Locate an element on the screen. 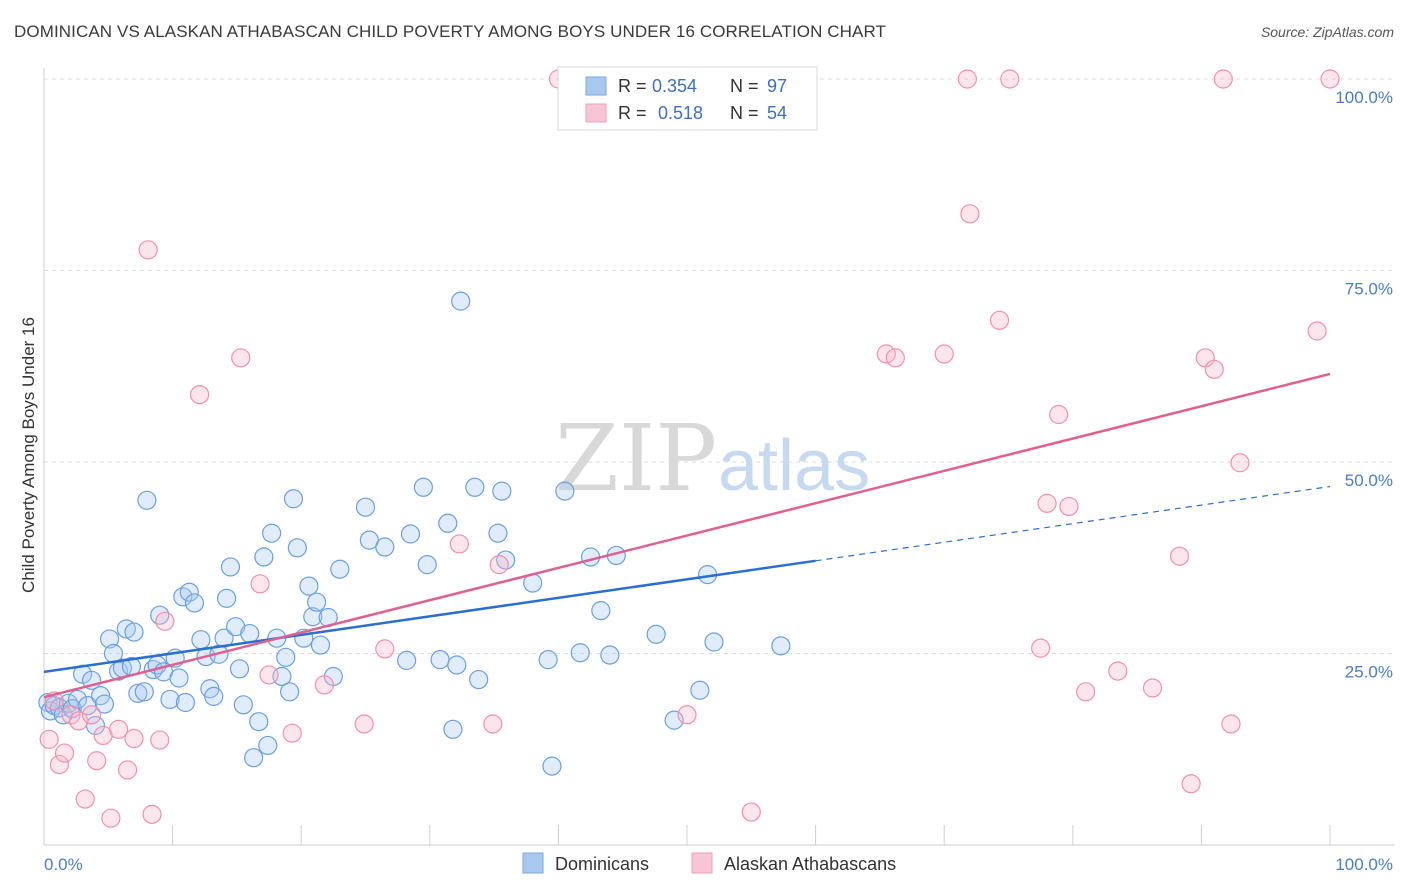 The height and width of the screenshot is (892, 1406). series-swatch-alaskan-athabascans is located at coordinates (702, 863).